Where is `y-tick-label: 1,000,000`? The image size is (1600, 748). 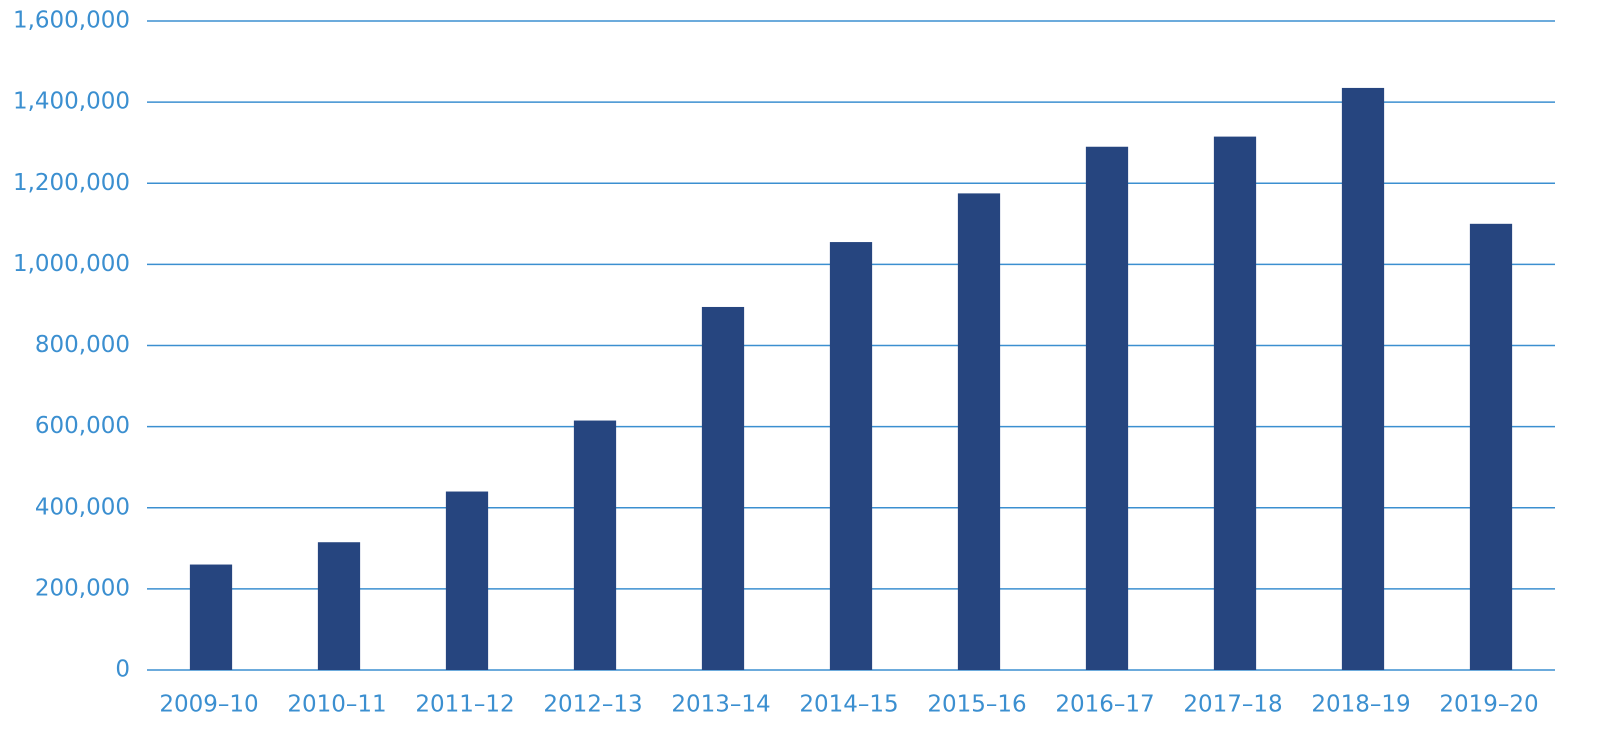
y-tick-label: 1,000,000 is located at coordinates (71, 264).